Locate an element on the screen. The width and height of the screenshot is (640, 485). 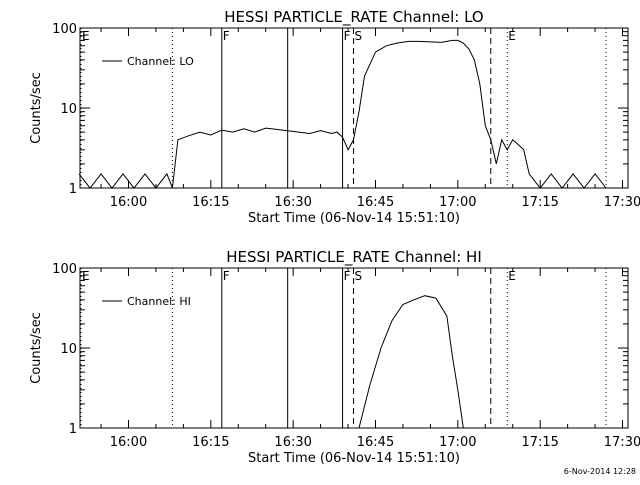
chart-title: HESSI PARTICLE_RATE Channel: LO is located at coordinates (353, 17).